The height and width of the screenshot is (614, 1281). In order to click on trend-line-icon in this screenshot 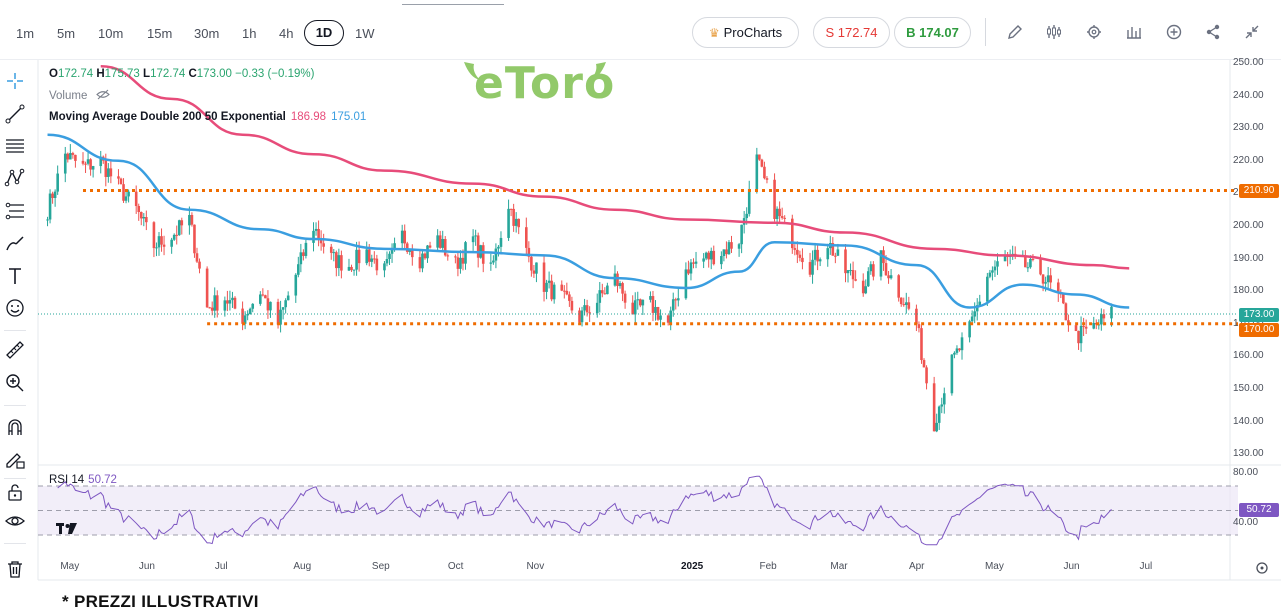, I will do `click(15, 114)`.